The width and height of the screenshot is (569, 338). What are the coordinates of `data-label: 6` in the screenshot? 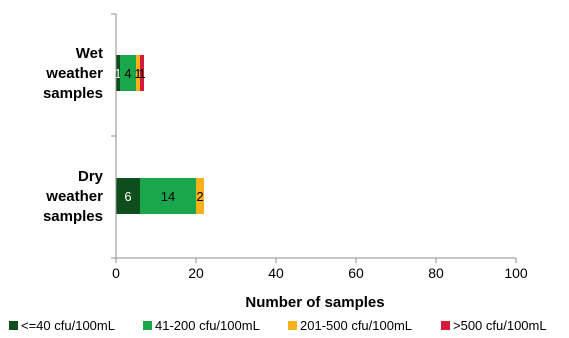 It's located at (127, 196).